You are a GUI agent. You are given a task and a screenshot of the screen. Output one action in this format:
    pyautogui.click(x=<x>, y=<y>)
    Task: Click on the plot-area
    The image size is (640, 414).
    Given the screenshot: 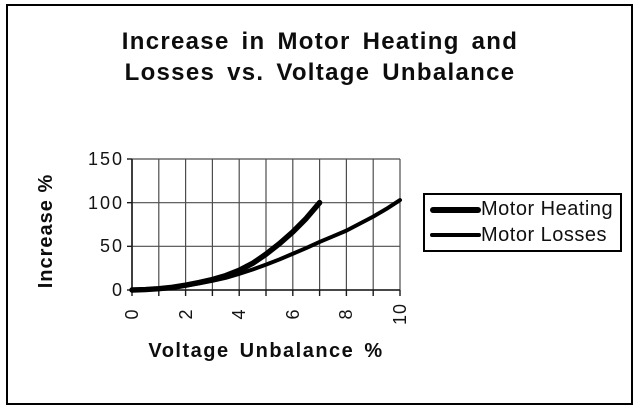 What is the action you would take?
    pyautogui.click(x=264, y=227)
    